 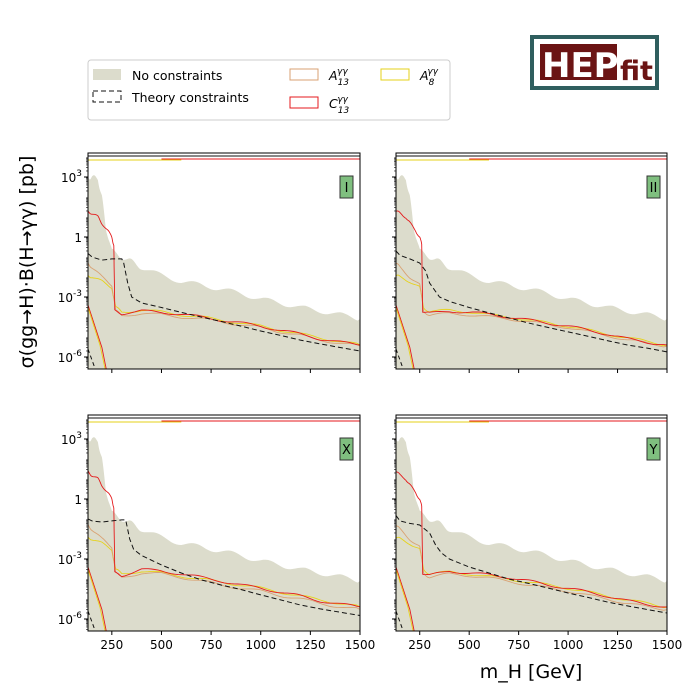 I want to click on panel-I: 10⁻⁶ 10⁻³ 1 10³ I, so click(x=209, y=262).